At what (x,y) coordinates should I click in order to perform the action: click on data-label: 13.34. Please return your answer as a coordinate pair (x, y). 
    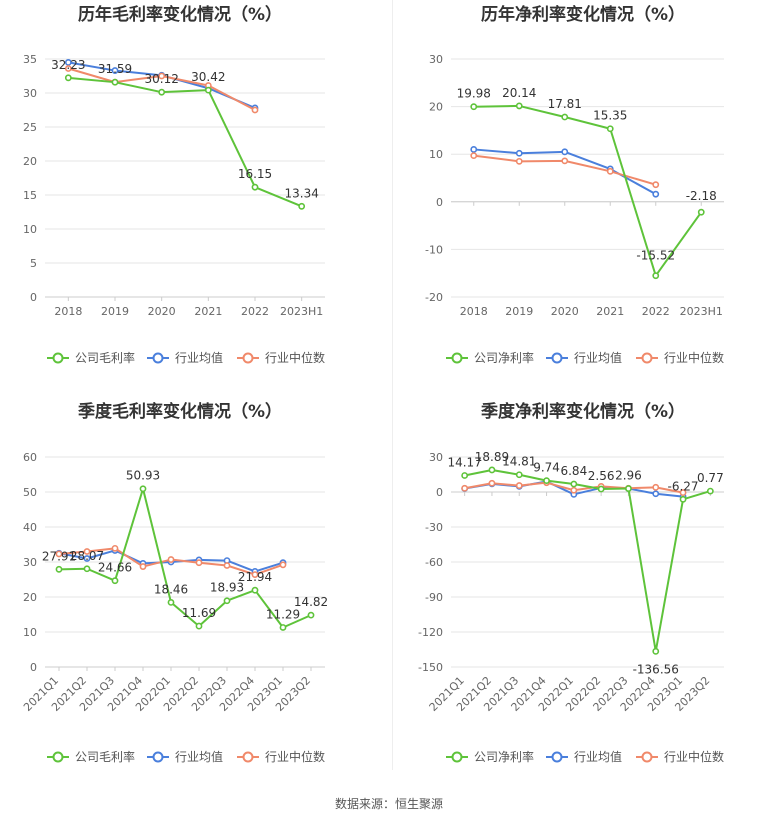
    Looking at the image, I should click on (301, 193).